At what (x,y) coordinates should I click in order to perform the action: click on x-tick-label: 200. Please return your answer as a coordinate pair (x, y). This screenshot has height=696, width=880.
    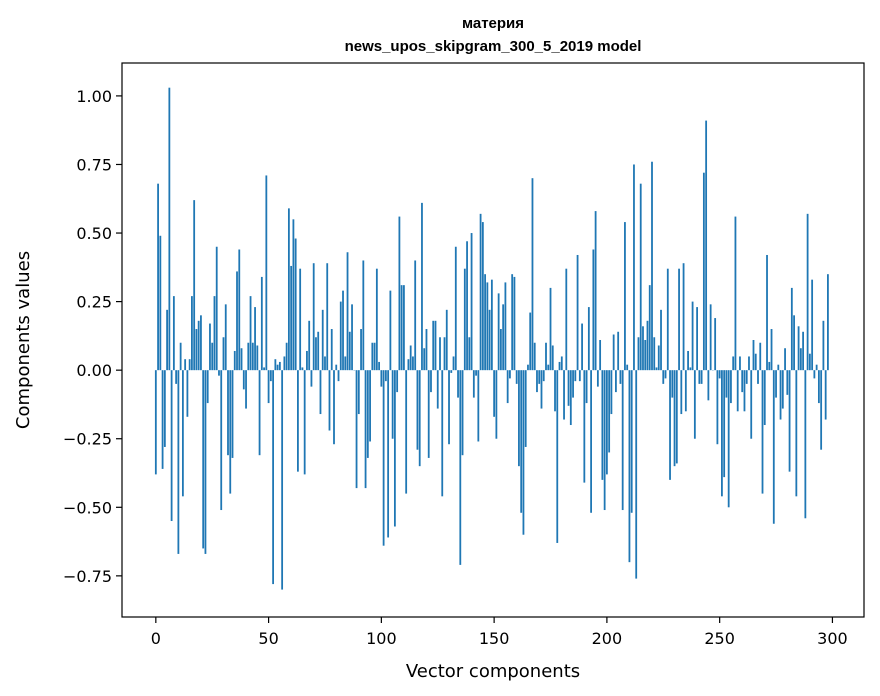
    Looking at the image, I should click on (607, 638).